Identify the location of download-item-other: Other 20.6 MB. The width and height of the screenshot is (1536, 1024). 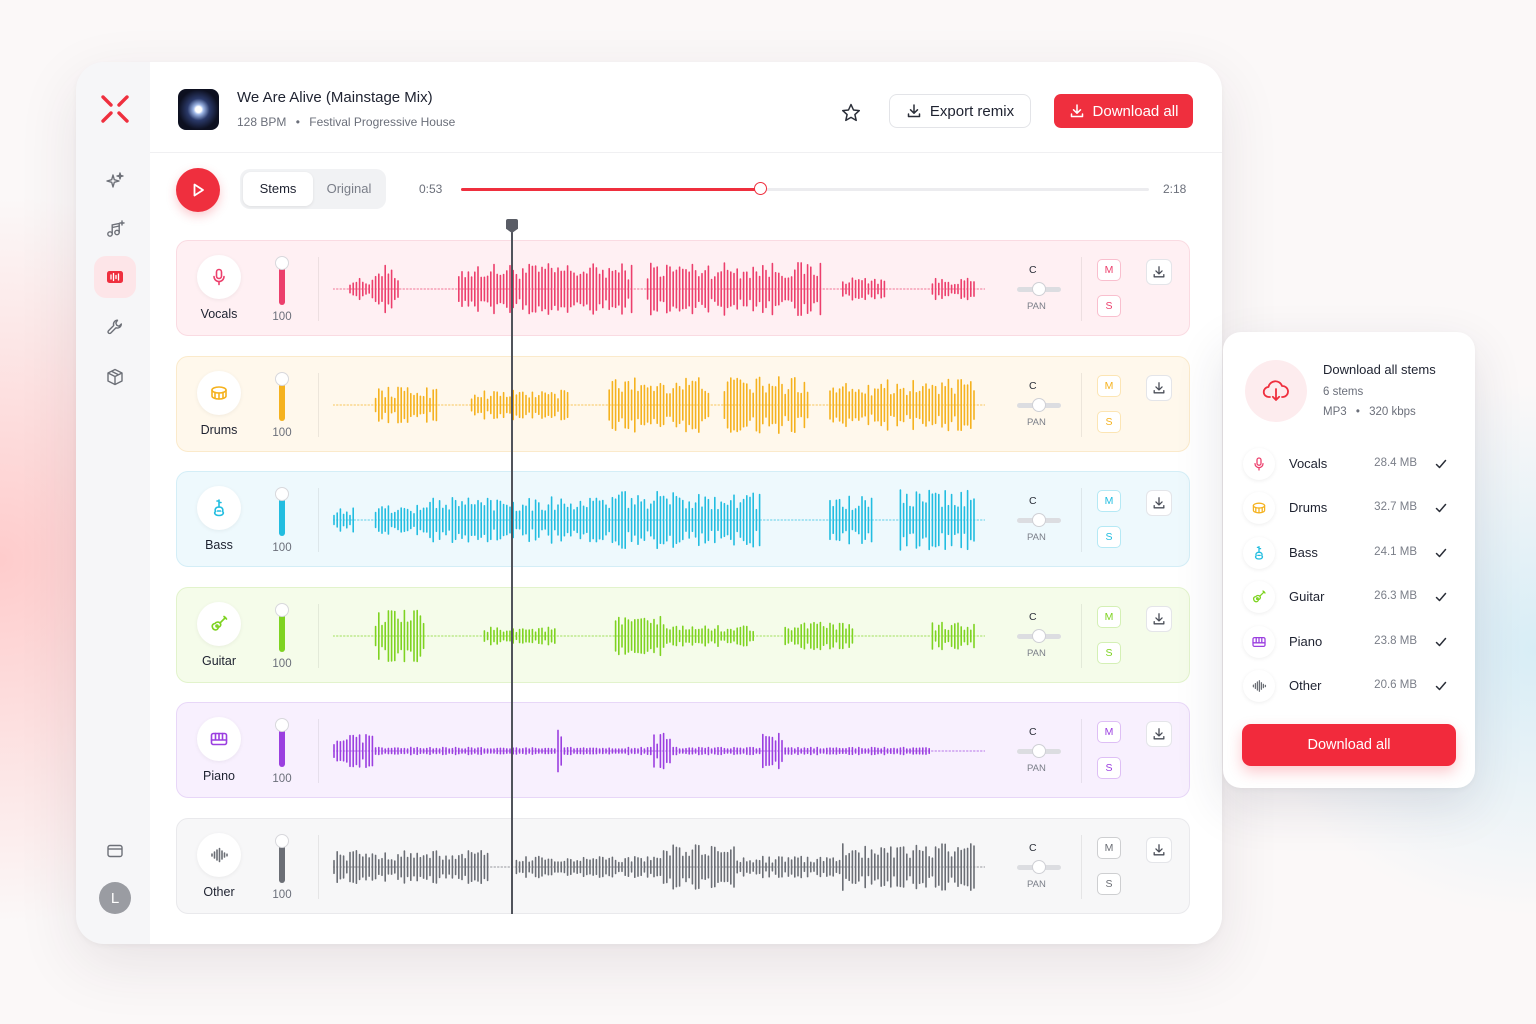
(1349, 686).